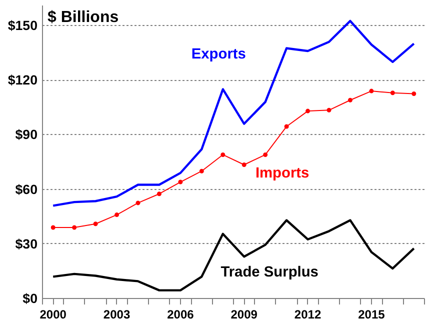 The image size is (435, 326). What do you see at coordinates (308, 315) in the screenshot?
I see `x-tick-label: 2012` at bounding box center [308, 315].